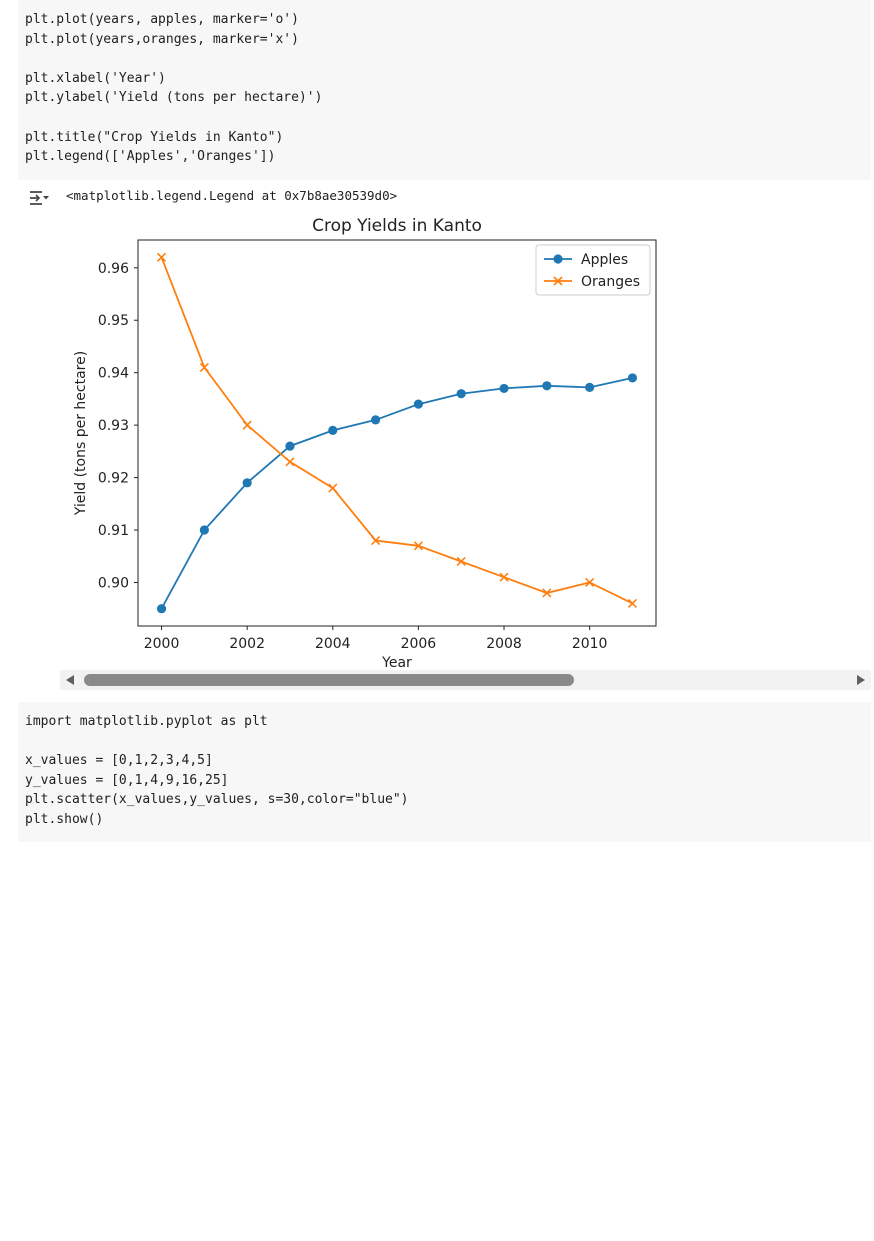 Image resolution: width=874 pixels, height=1241 pixels. Describe the element at coordinates (396, 662) in the screenshot. I see `x-axis-label: Year` at that location.